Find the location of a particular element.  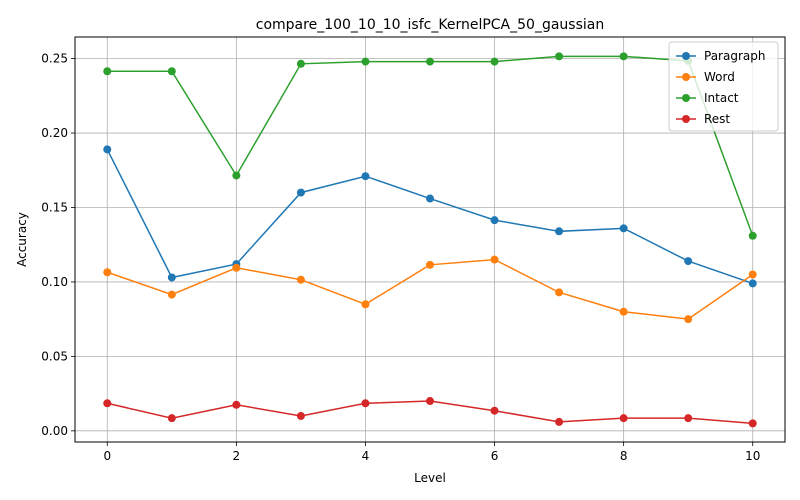

series-rest is located at coordinates (430, 412).